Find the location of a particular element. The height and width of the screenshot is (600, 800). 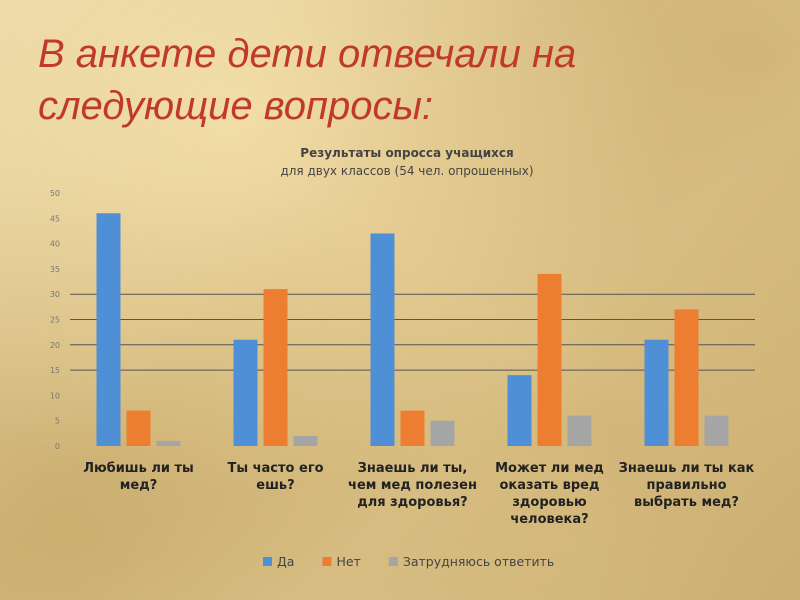

y-axis-ticks: 0 5 10 15 20 25 30 35 40 45 50 is located at coordinates (55, 320).